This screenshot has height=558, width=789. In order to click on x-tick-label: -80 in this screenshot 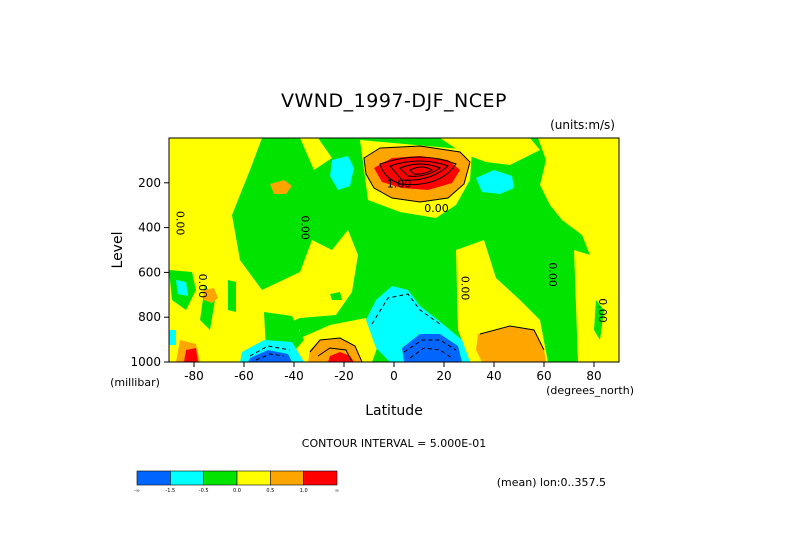, I will do `click(194, 376)`.